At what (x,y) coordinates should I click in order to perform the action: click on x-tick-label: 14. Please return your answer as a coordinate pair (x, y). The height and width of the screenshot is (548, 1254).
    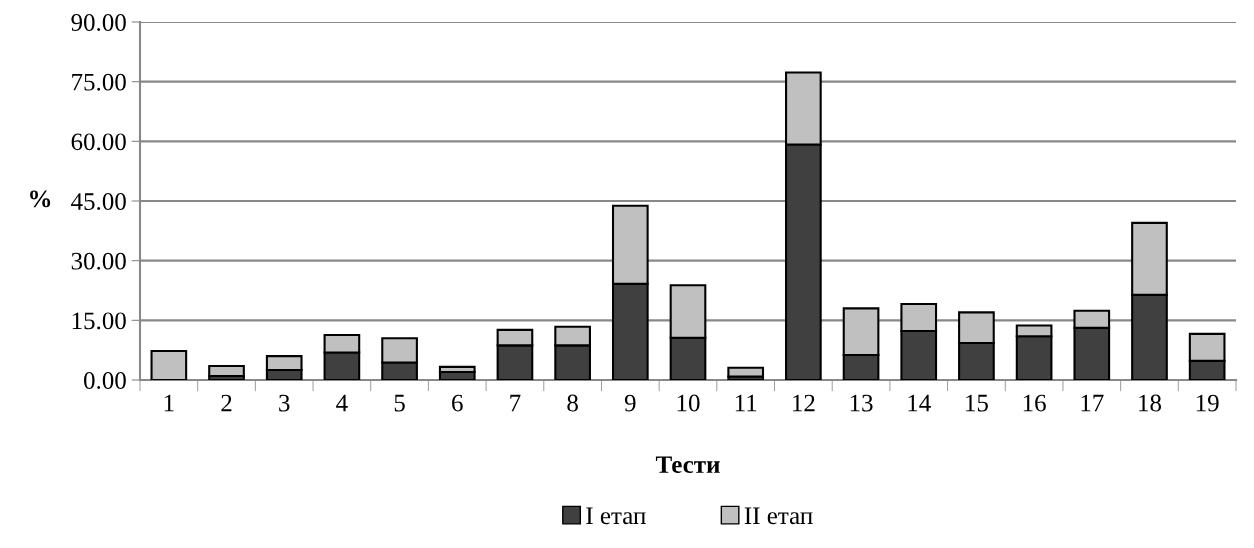
    Looking at the image, I should click on (919, 403).